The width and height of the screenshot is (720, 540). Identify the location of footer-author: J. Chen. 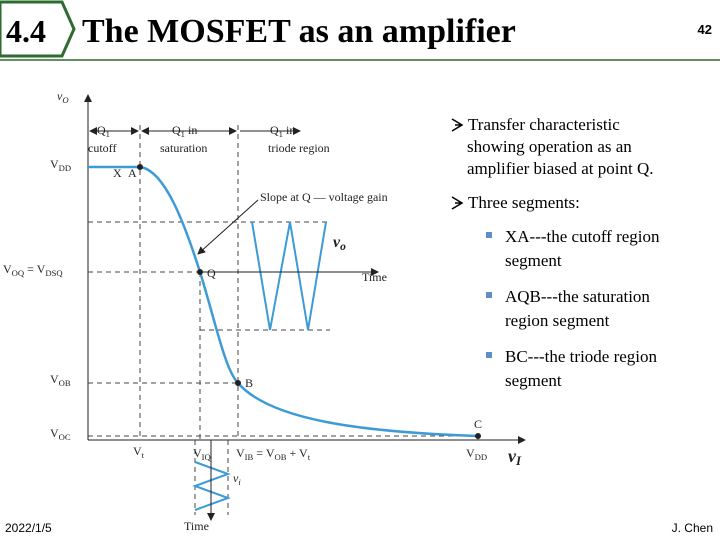
(692, 528).